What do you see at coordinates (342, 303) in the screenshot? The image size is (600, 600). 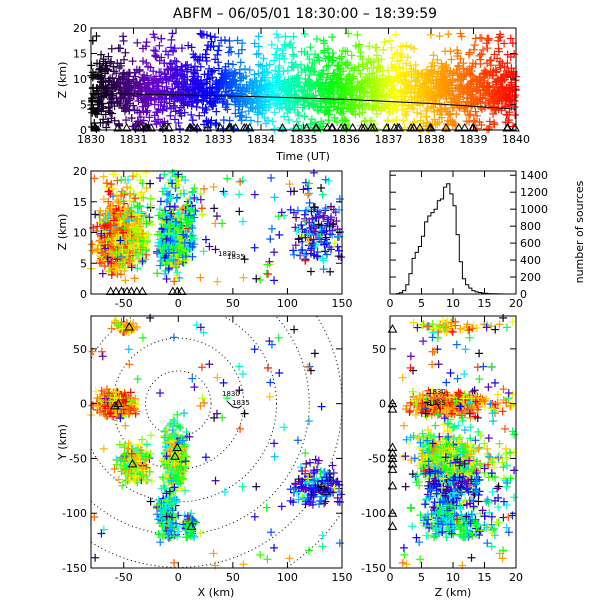 I see `x-tick-label: 150` at bounding box center [342, 303].